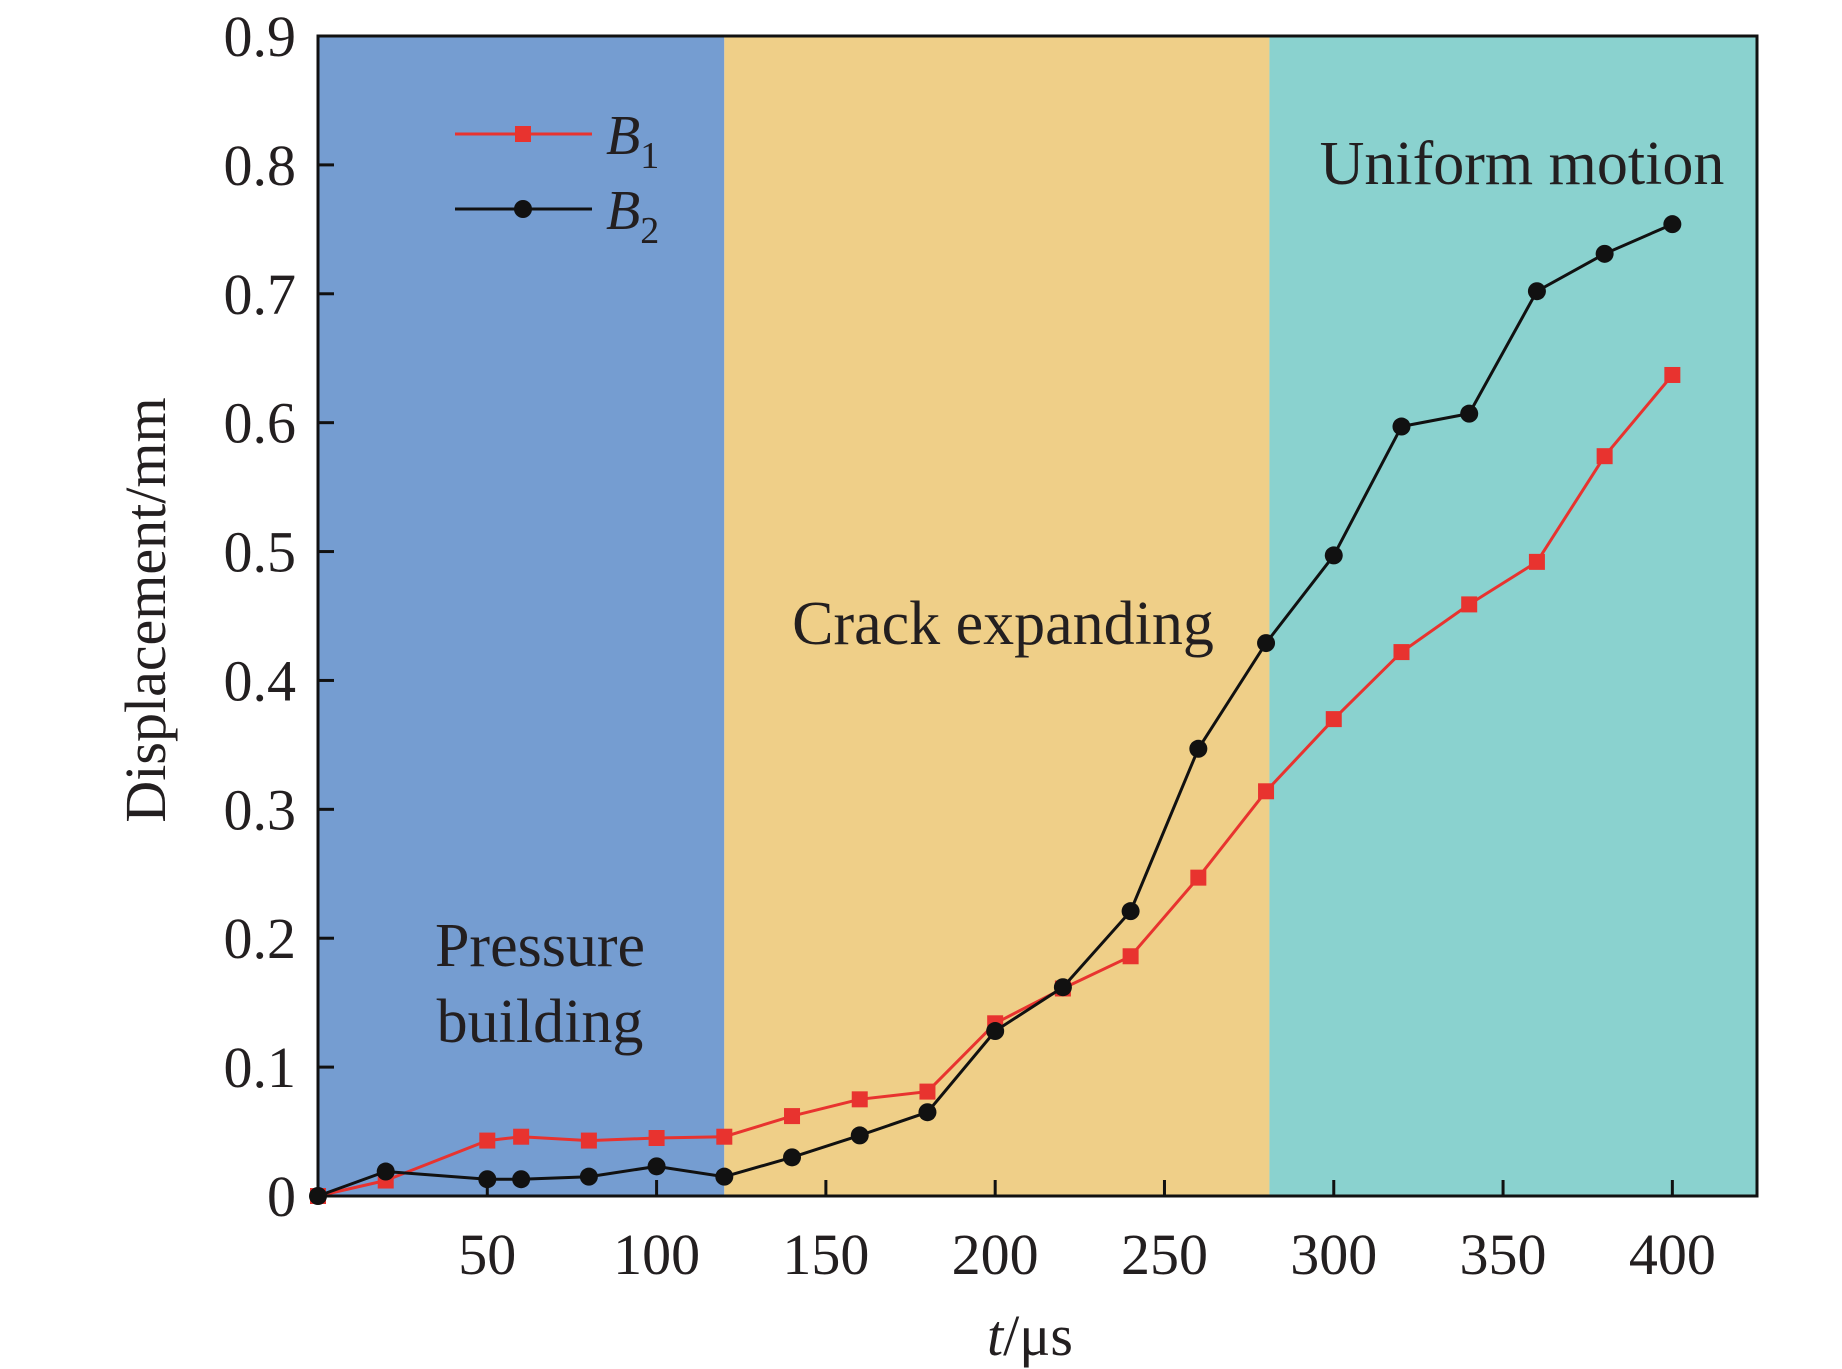 The height and width of the screenshot is (1369, 1842). What do you see at coordinates (260, 165) in the screenshot?
I see `y-tick-label: 0.8` at bounding box center [260, 165].